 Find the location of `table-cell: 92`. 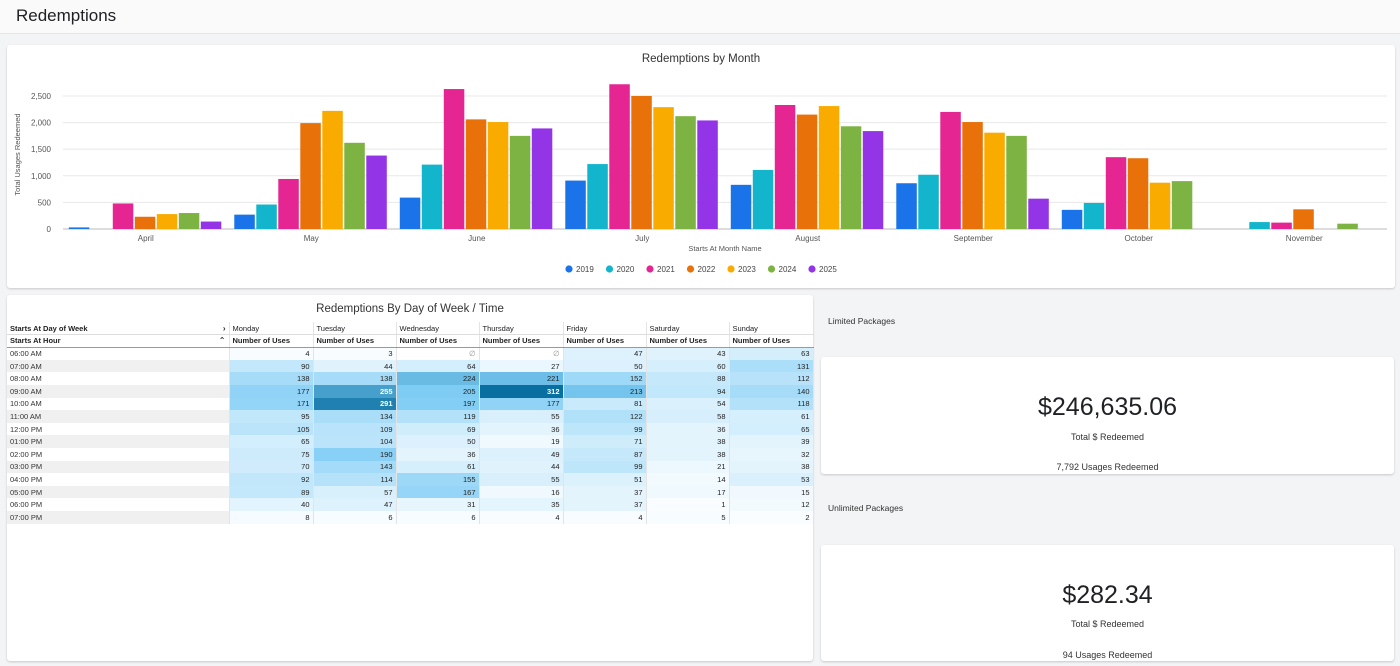

table-cell: 92 is located at coordinates (271, 479).